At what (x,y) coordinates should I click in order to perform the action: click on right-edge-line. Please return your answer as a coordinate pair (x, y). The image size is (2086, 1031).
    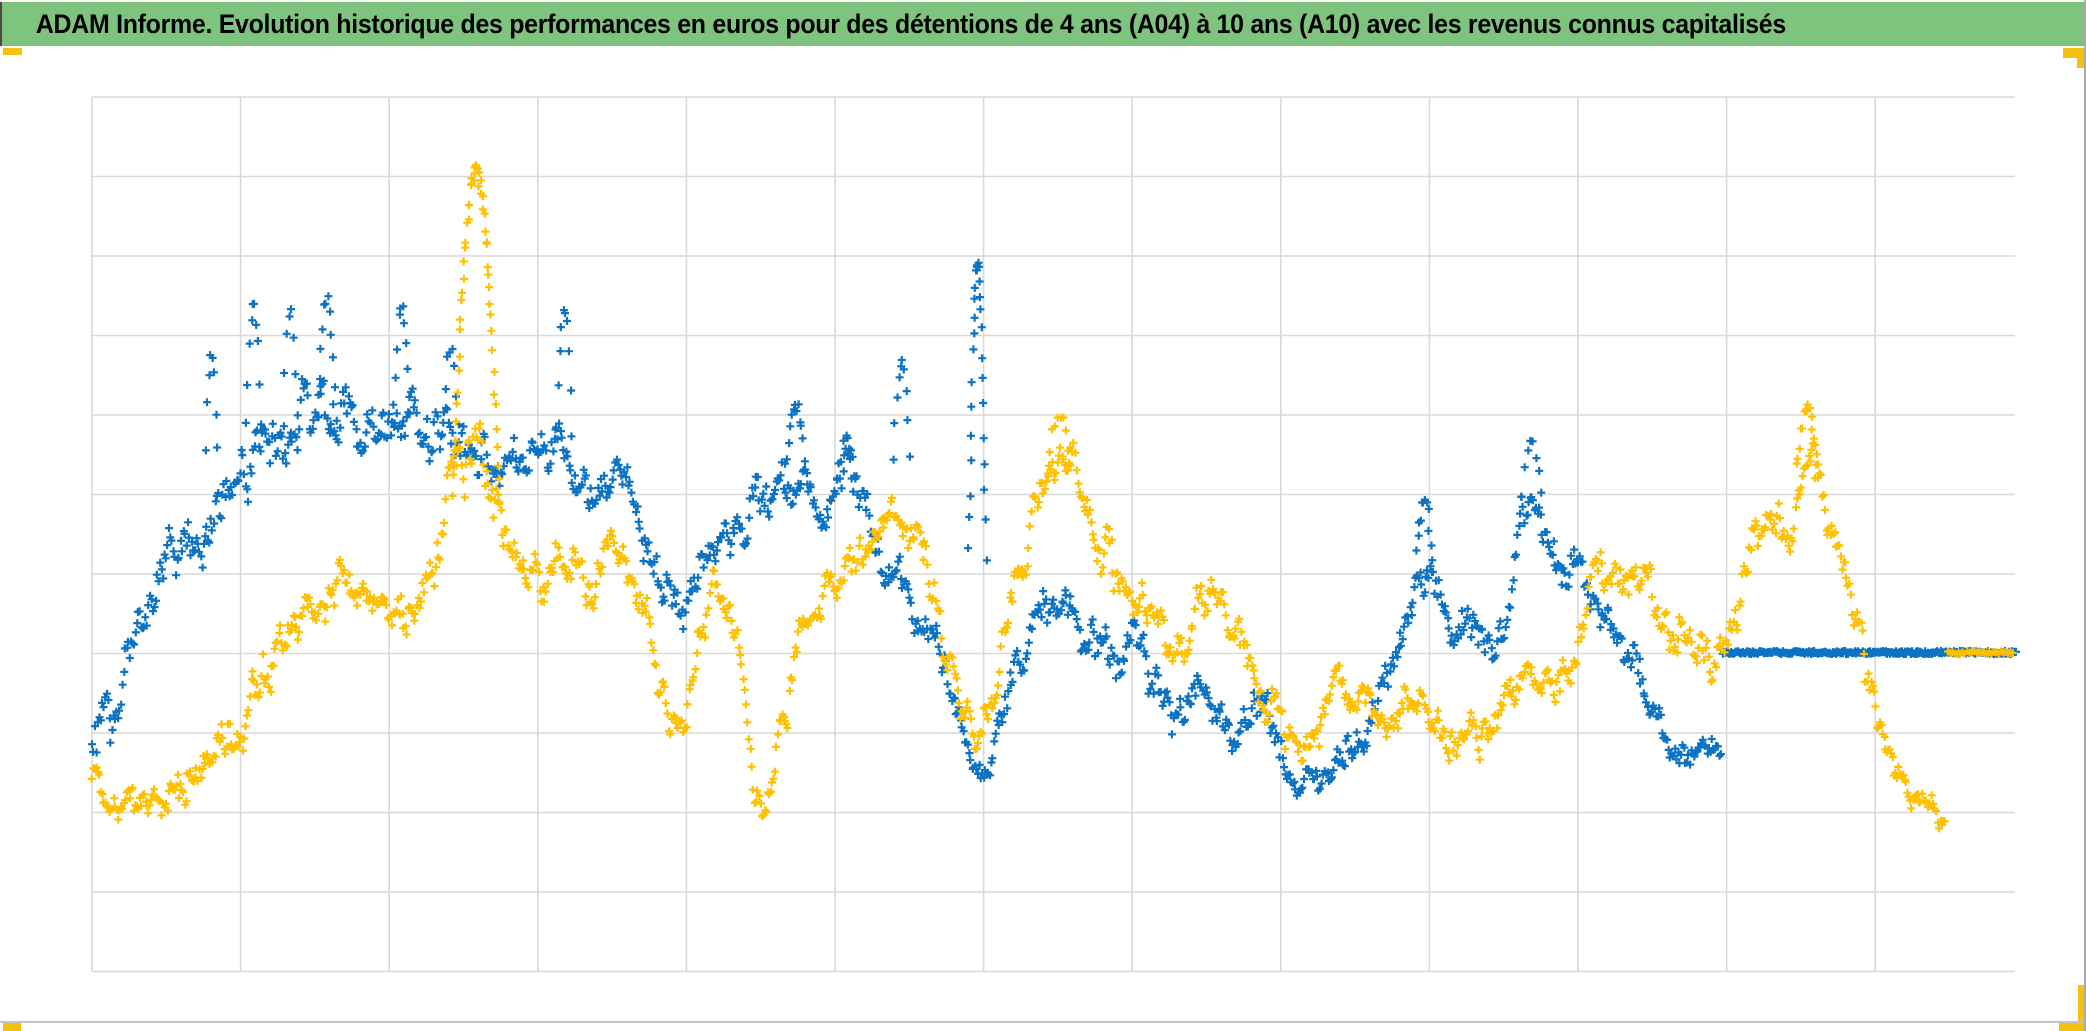
    Looking at the image, I should click on (2085, 515).